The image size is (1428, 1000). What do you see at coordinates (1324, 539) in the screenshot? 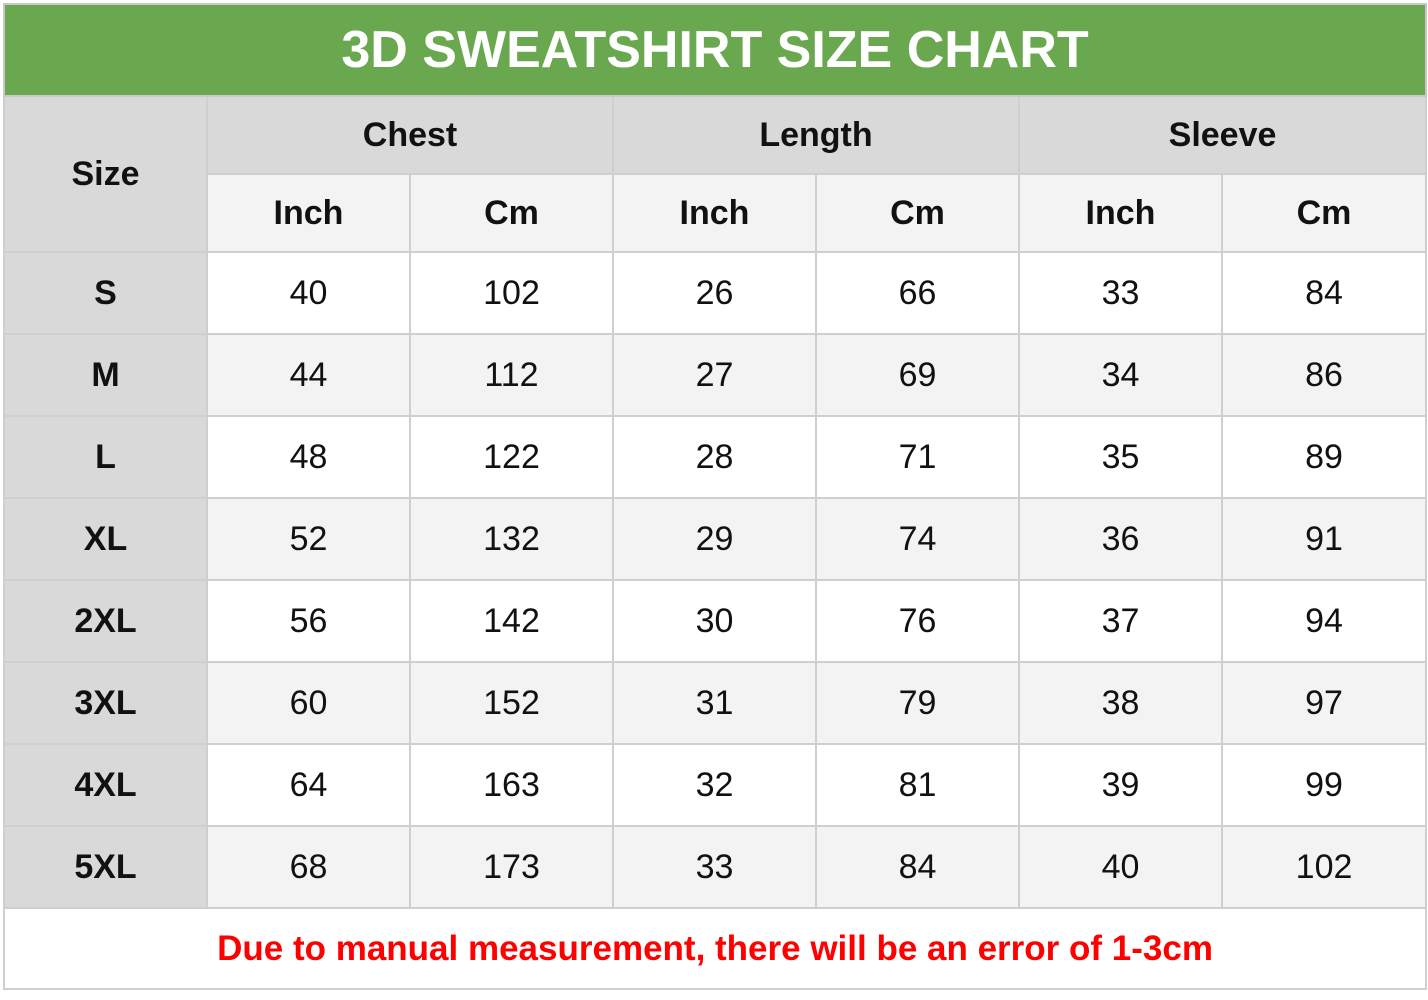
I see `value-cell: 91` at bounding box center [1324, 539].